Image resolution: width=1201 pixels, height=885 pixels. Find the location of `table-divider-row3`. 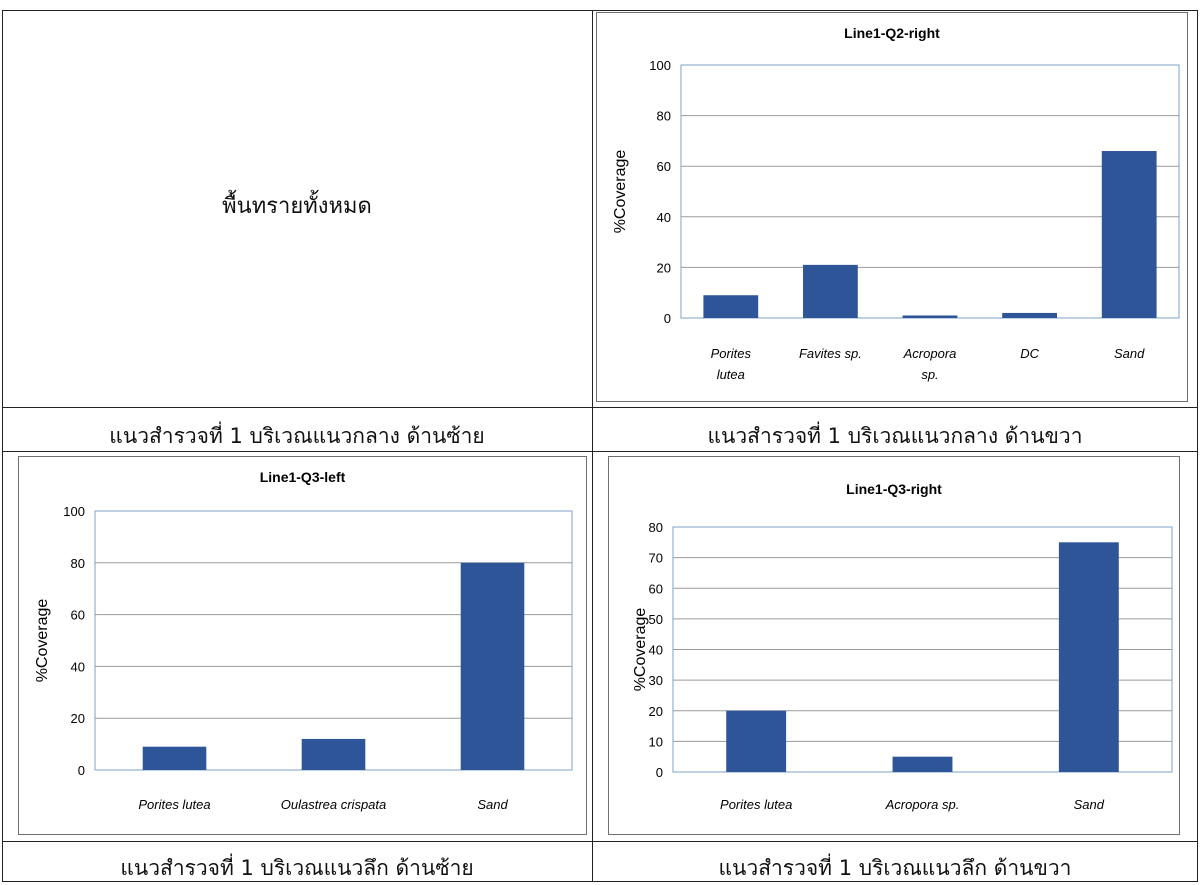

table-divider-row3 is located at coordinates (600, 841).